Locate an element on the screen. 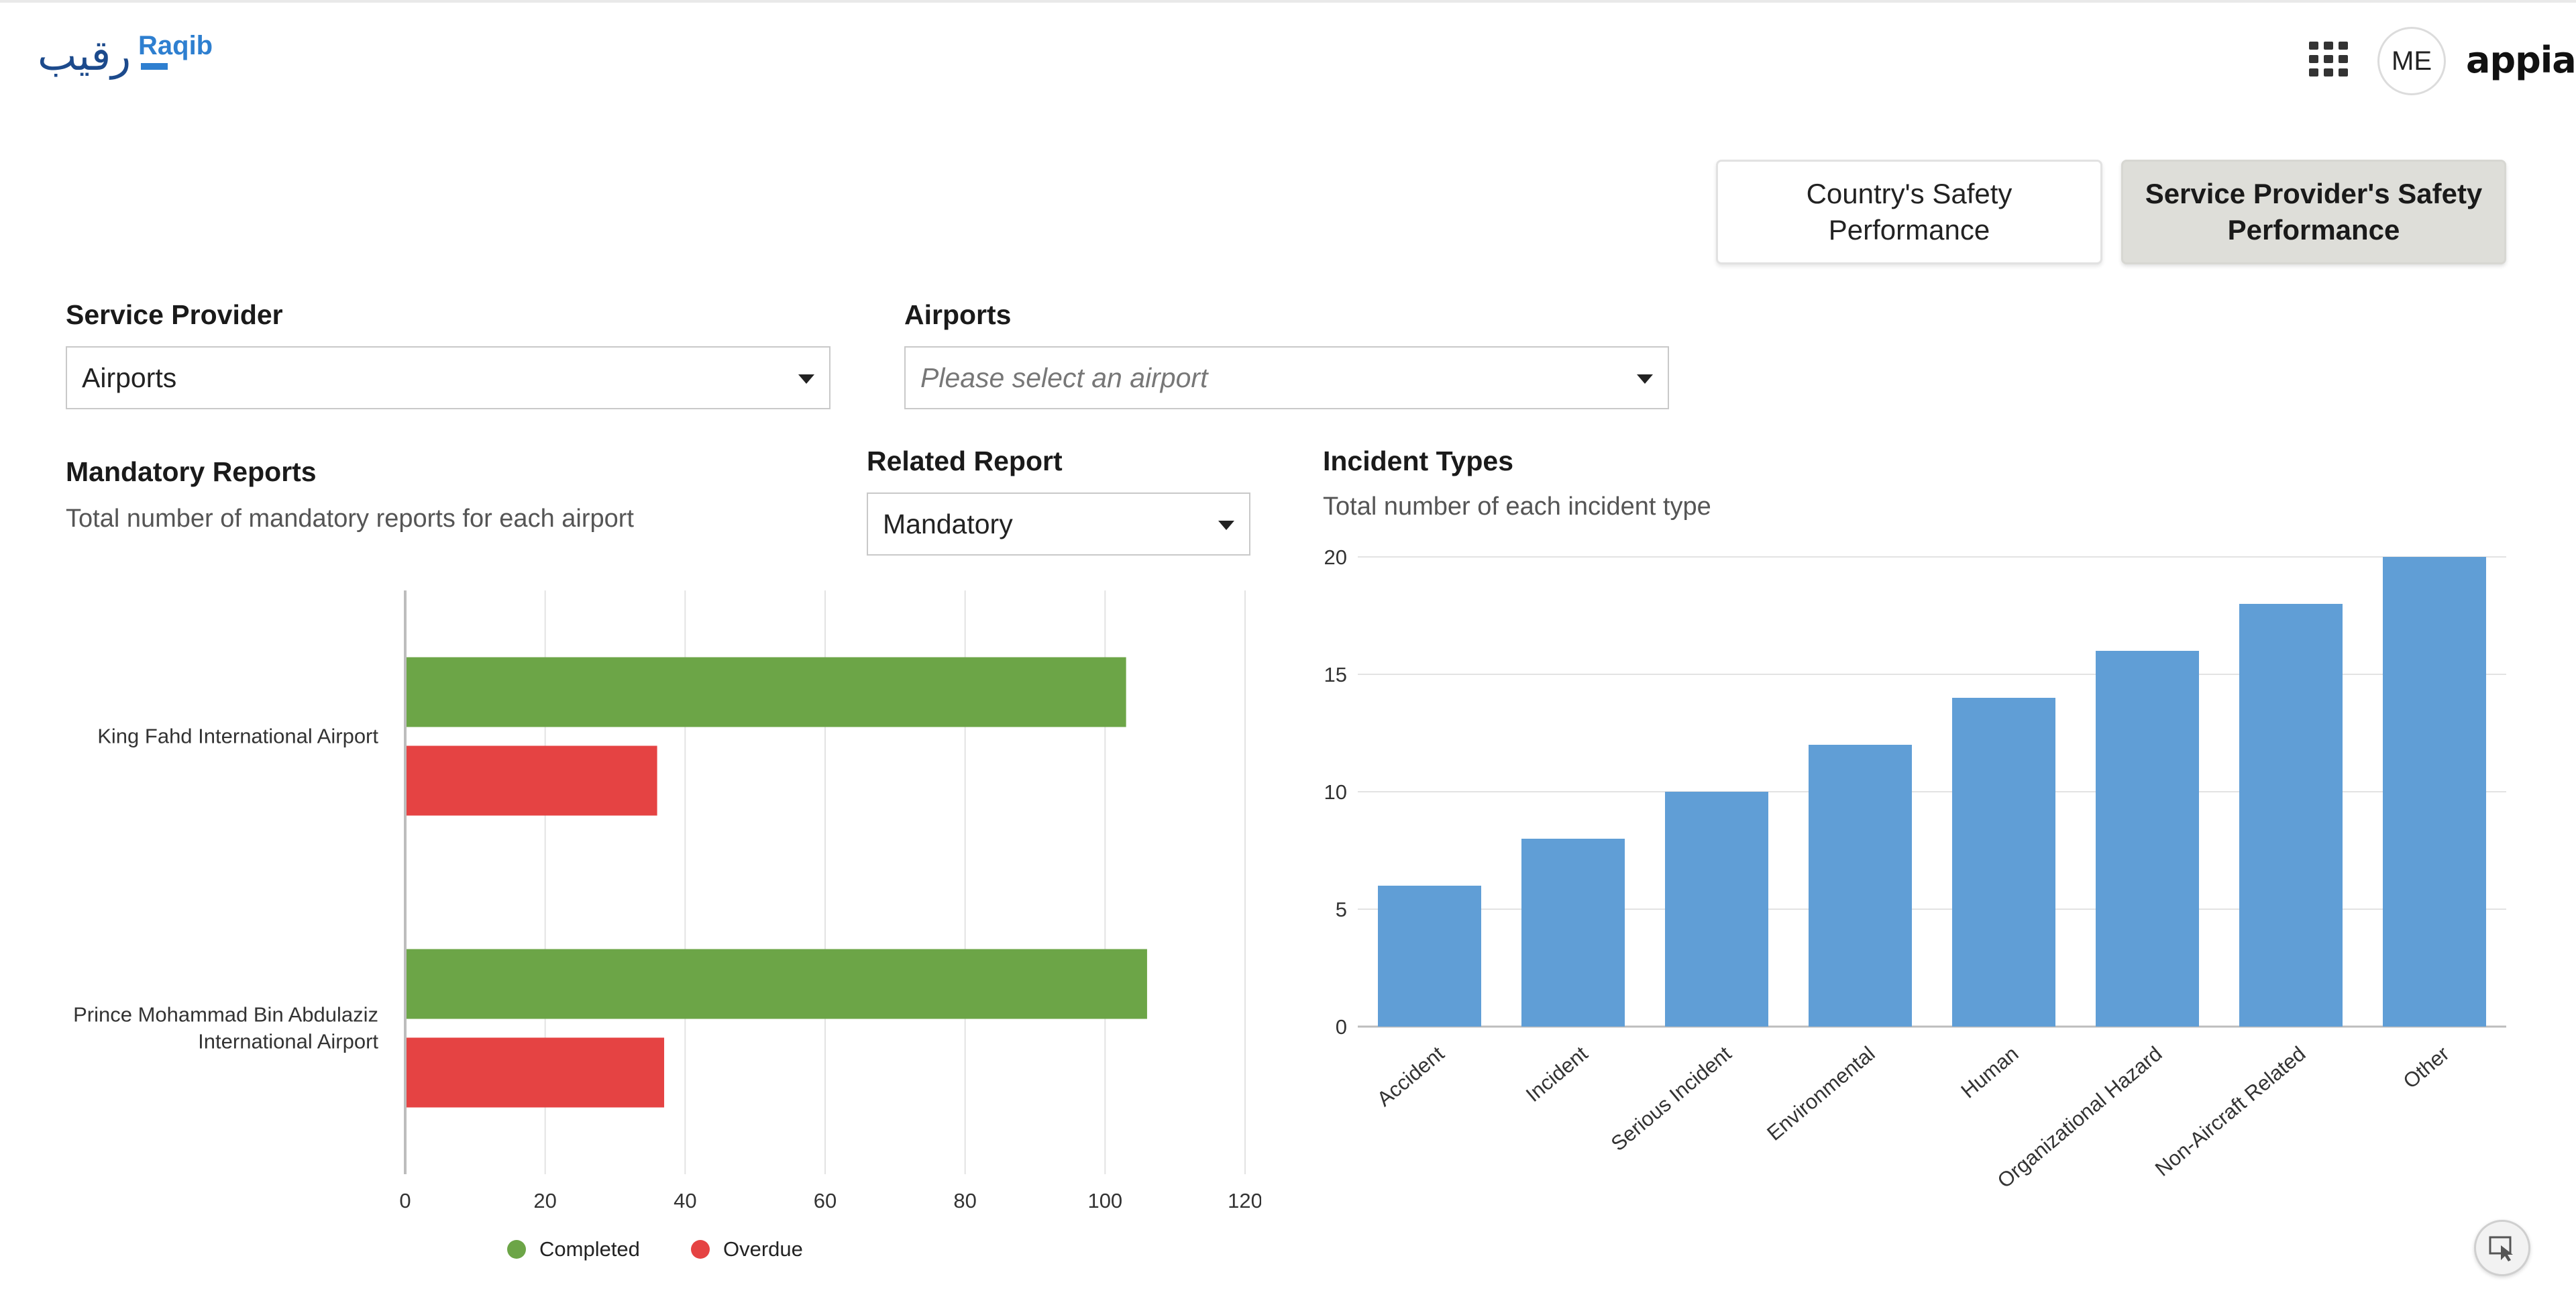 The width and height of the screenshot is (2576, 1299). pointer-tool-button is located at coordinates (2502, 1248).